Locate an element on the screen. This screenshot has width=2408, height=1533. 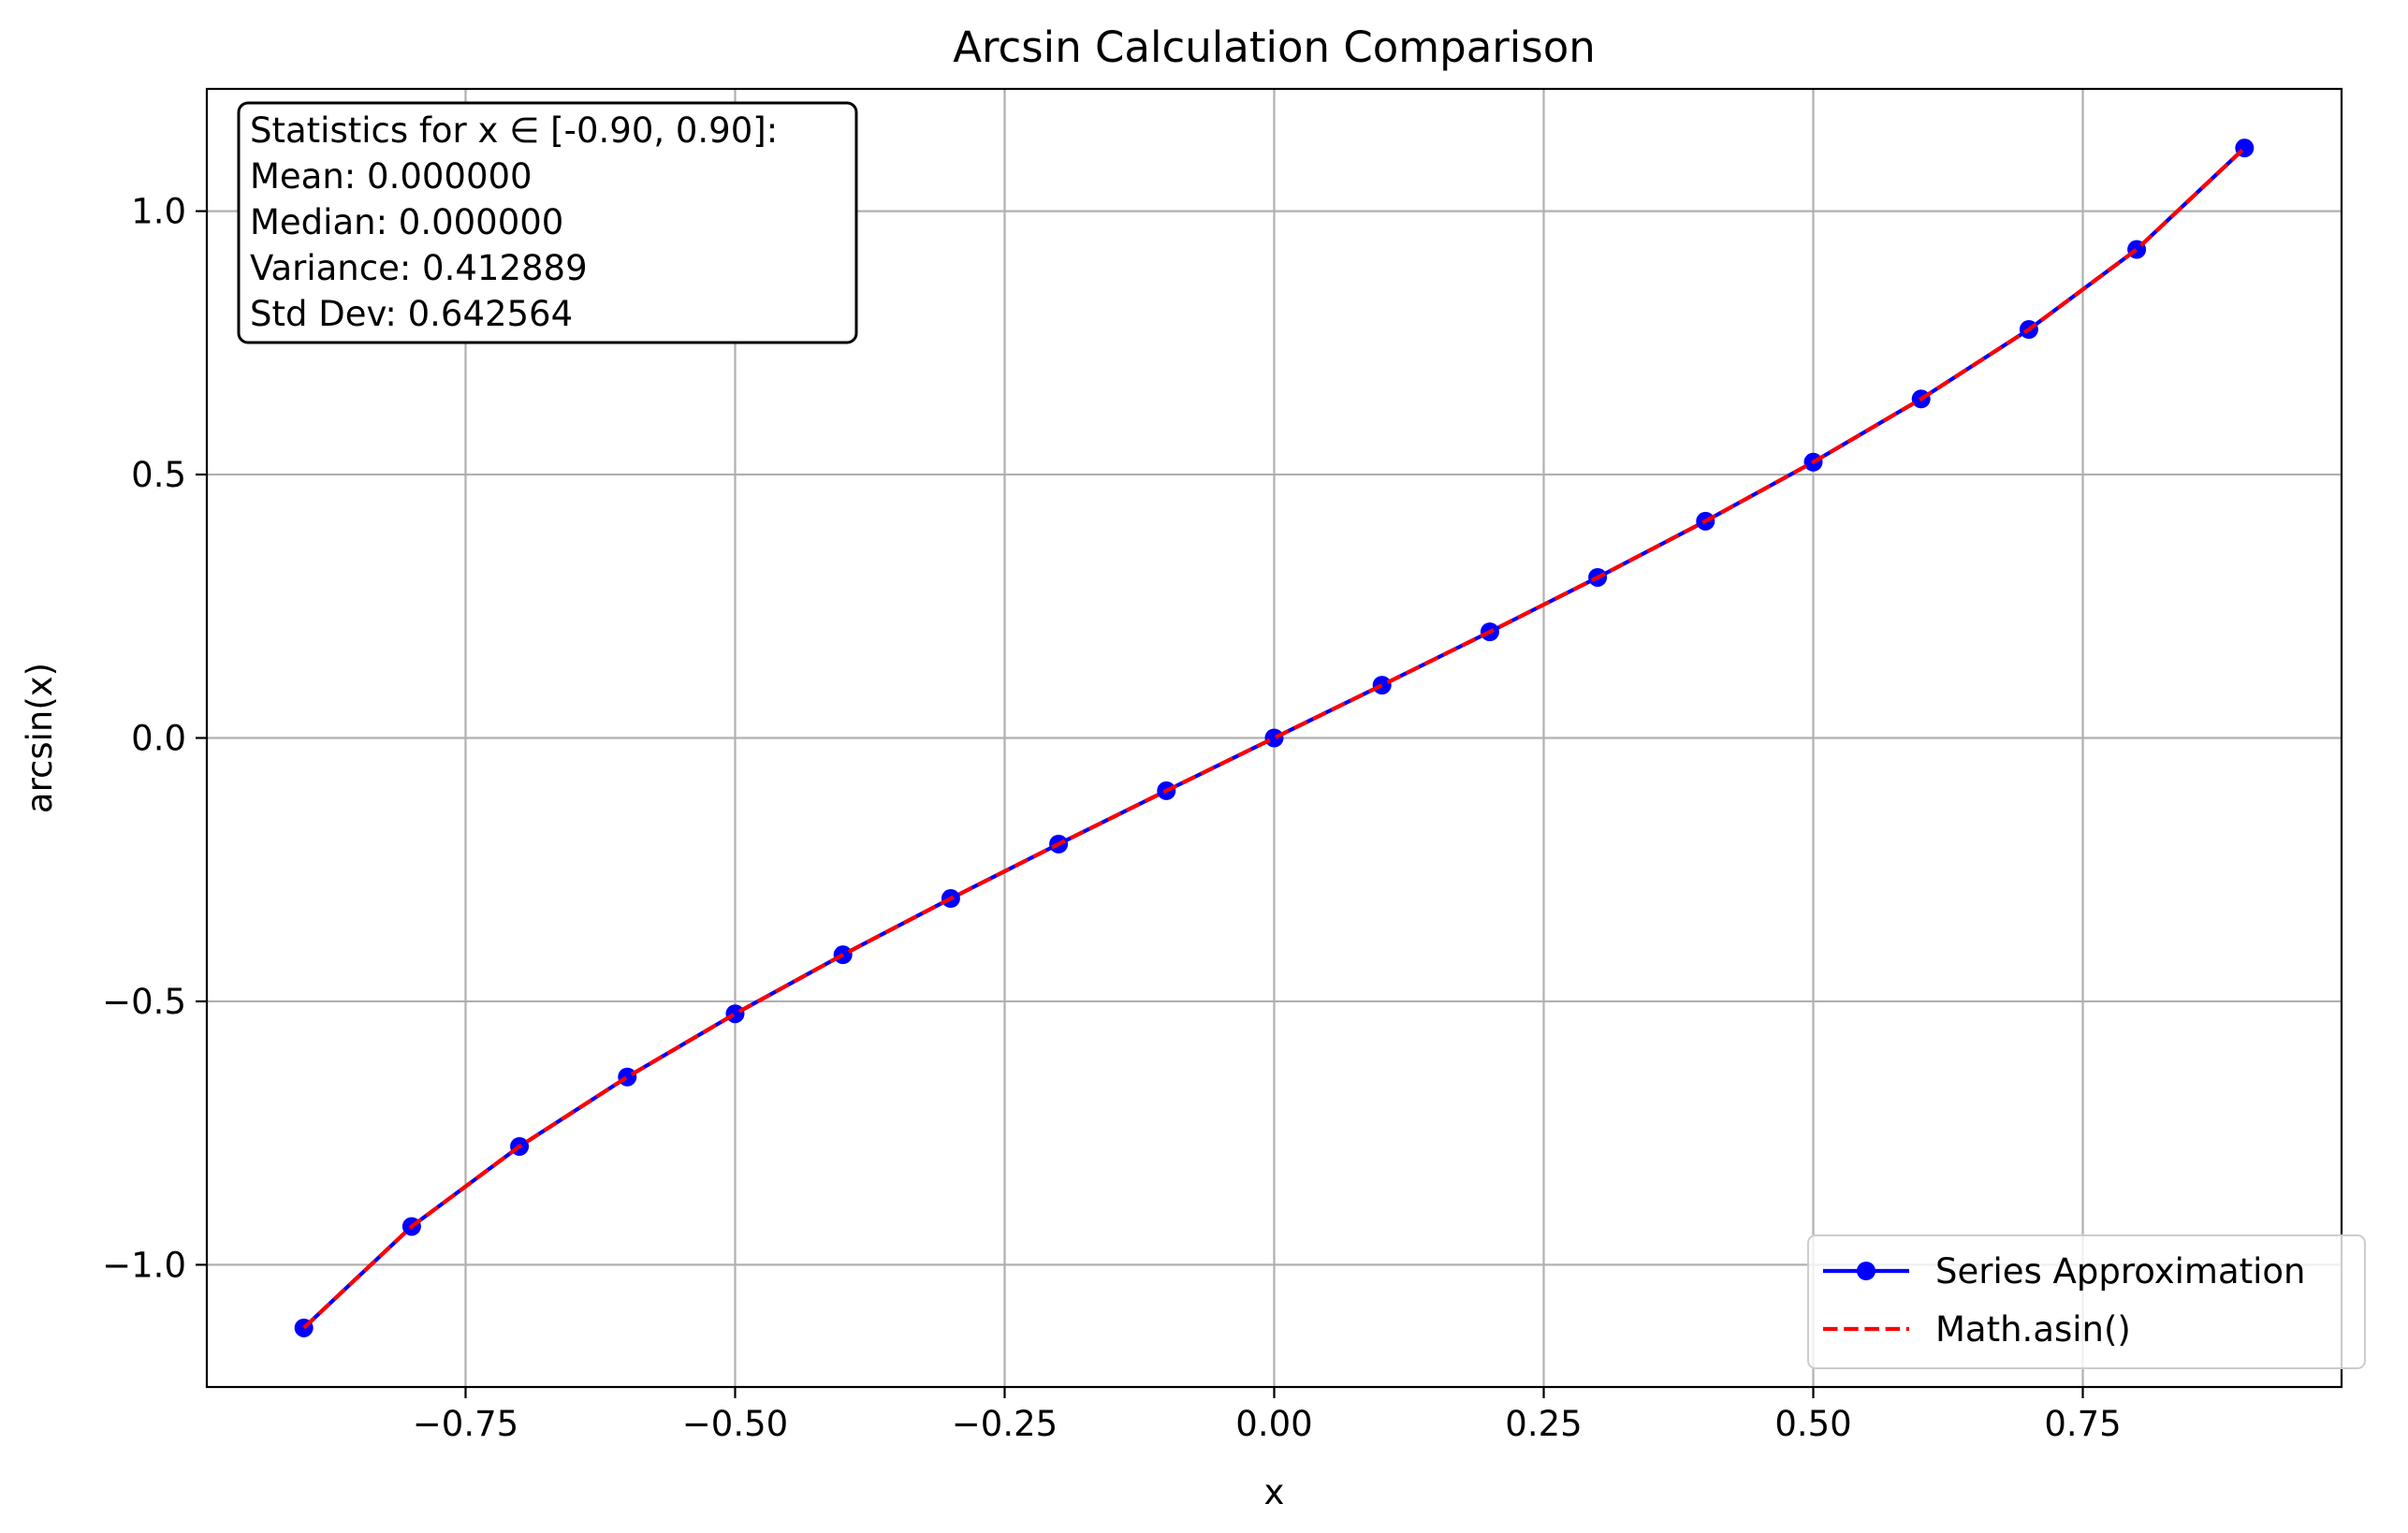
statistics-box-frame is located at coordinates (547, 222).